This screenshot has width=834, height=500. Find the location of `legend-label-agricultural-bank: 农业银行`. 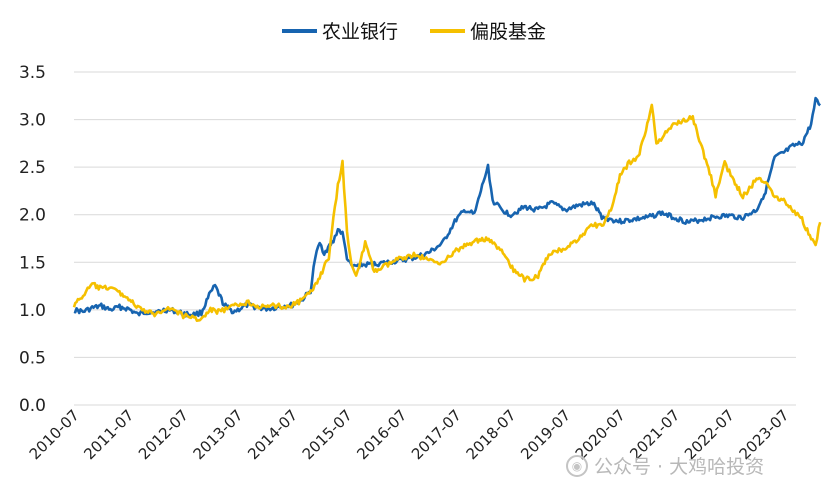

legend-label-agricultural-bank: 农业银行 is located at coordinates (360, 32).